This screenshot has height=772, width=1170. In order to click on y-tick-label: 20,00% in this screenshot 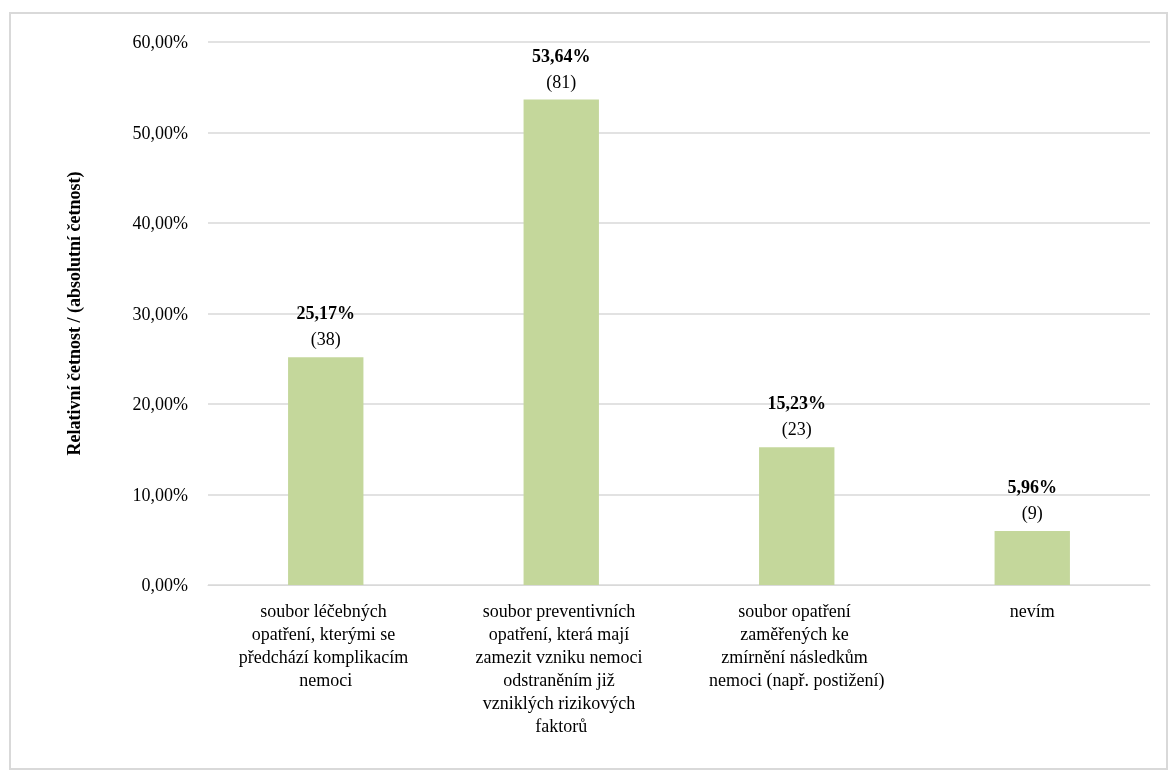, I will do `click(160, 404)`.